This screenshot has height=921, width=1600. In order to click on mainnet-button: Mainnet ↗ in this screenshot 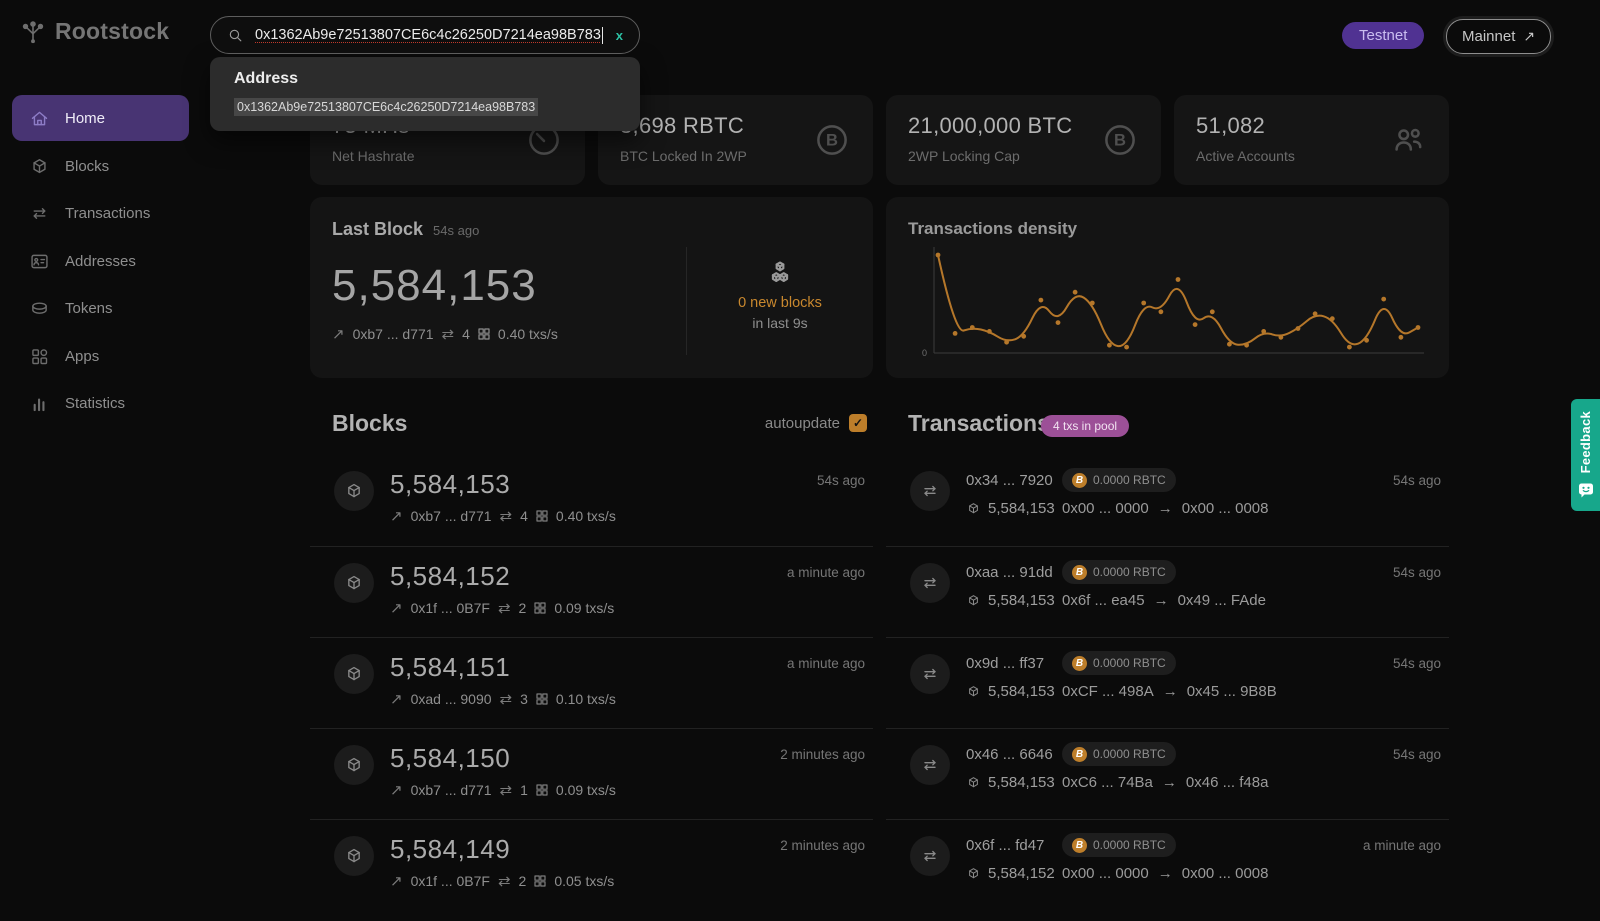, I will do `click(1499, 36)`.